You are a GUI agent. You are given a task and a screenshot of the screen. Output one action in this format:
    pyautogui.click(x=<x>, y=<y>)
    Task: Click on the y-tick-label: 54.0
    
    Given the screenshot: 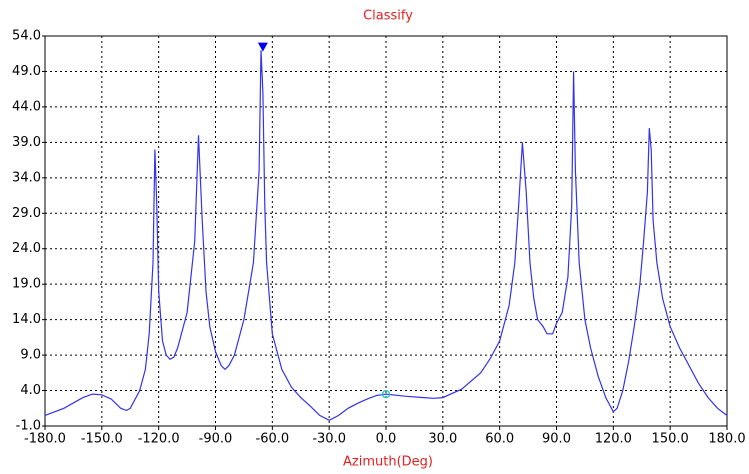 What is the action you would take?
    pyautogui.click(x=26, y=36)
    